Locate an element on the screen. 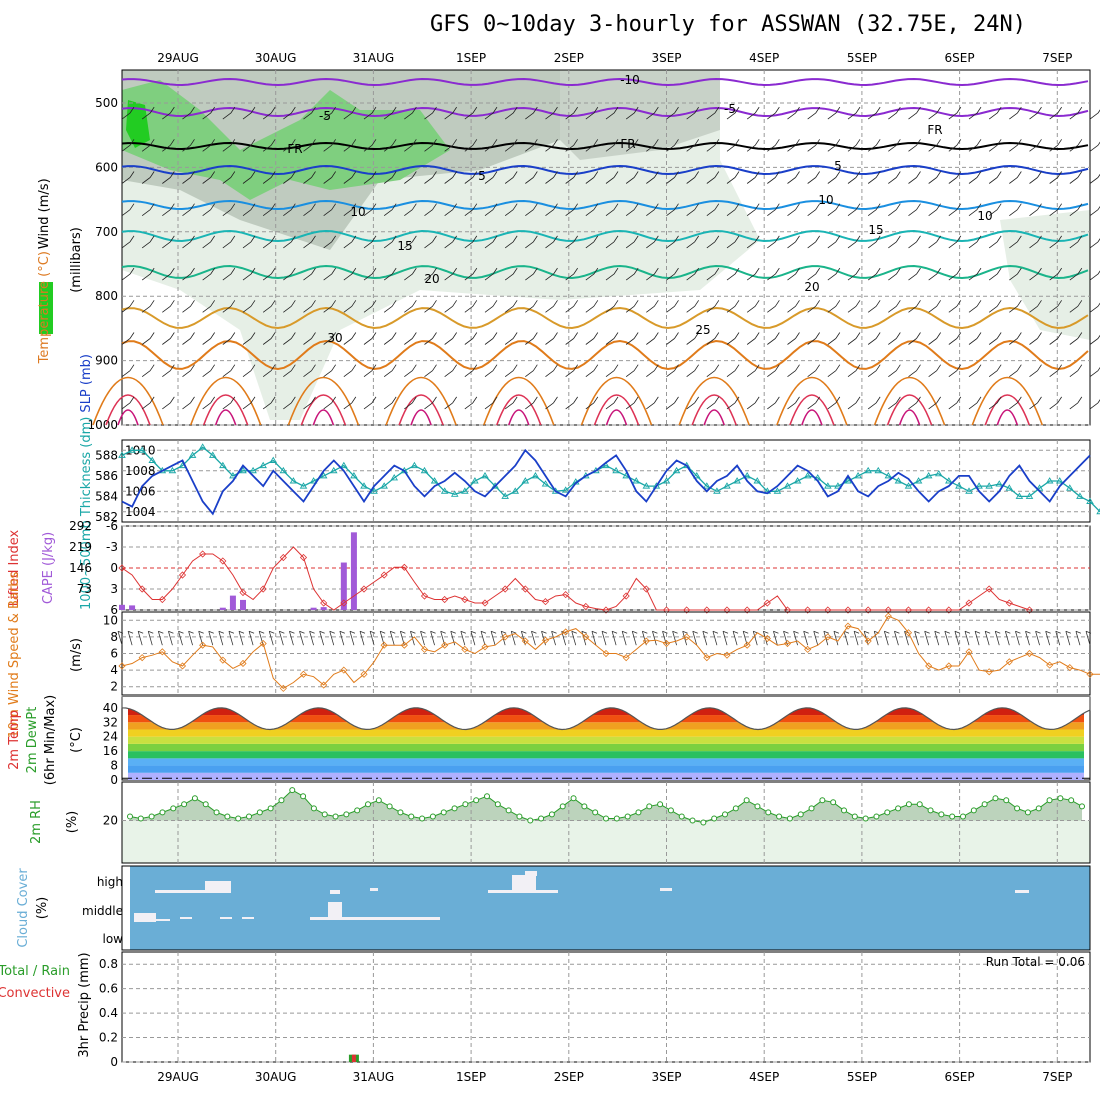 Image resolution: width=1100 pixels, height=1100 pixels. date-label-top: 2SEP is located at coordinates (569, 58).